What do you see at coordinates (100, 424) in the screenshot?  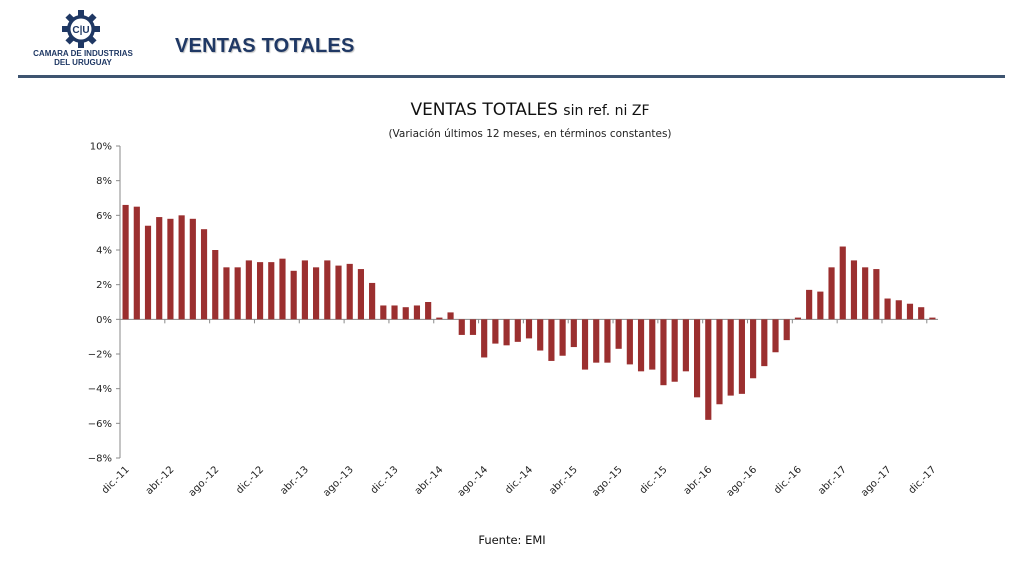 I see `y-tick-label: −6%` at bounding box center [100, 424].